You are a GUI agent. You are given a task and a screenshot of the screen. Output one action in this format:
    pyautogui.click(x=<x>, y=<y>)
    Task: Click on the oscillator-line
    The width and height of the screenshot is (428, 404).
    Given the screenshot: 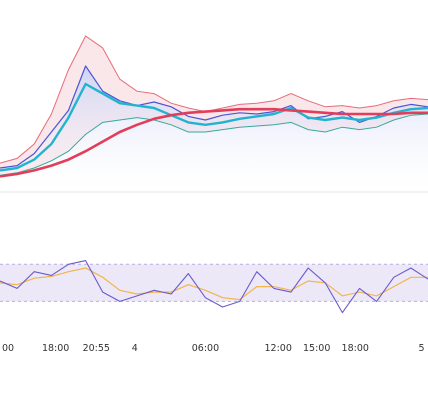 What is the action you would take?
    pyautogui.click(x=214, y=287)
    